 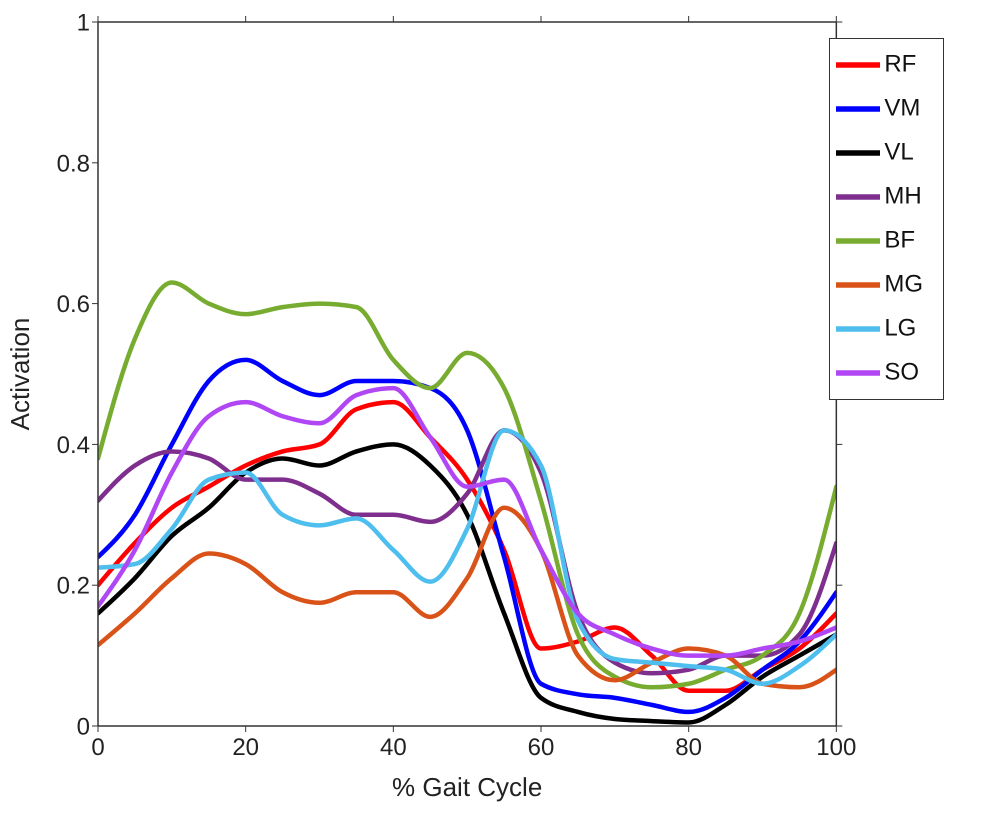 What do you see at coordinates (903, 196) in the screenshot?
I see `legend-label: MH` at bounding box center [903, 196].